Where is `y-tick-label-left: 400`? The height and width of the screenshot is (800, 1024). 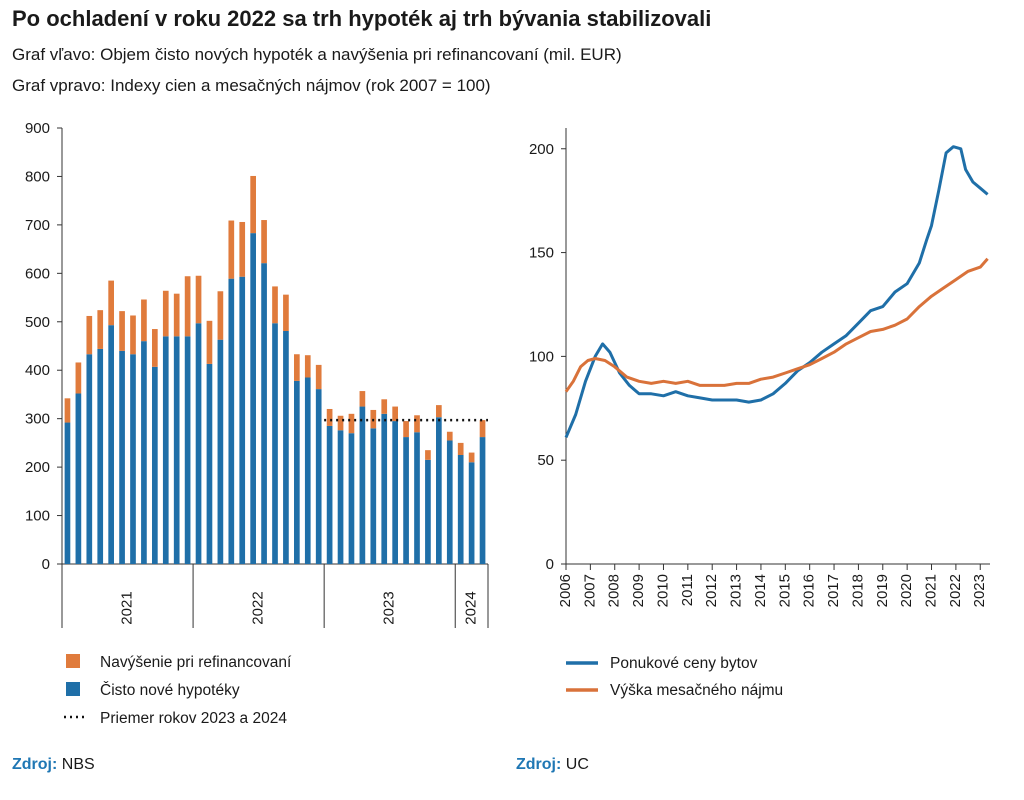 y-tick-label-left: 400 is located at coordinates (37, 370).